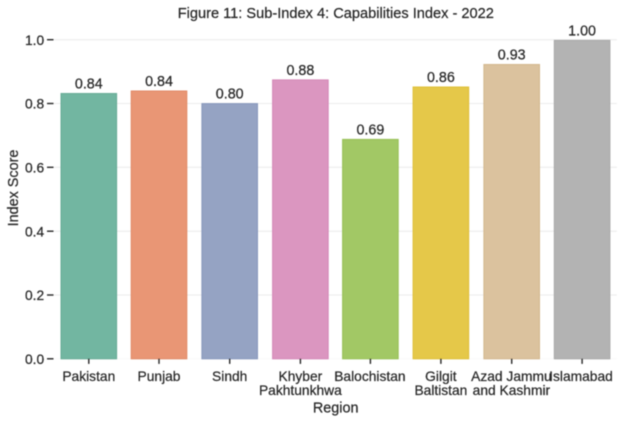  Describe the element at coordinates (301, 376) in the screenshot. I see `svg-text: Khyber` at that location.